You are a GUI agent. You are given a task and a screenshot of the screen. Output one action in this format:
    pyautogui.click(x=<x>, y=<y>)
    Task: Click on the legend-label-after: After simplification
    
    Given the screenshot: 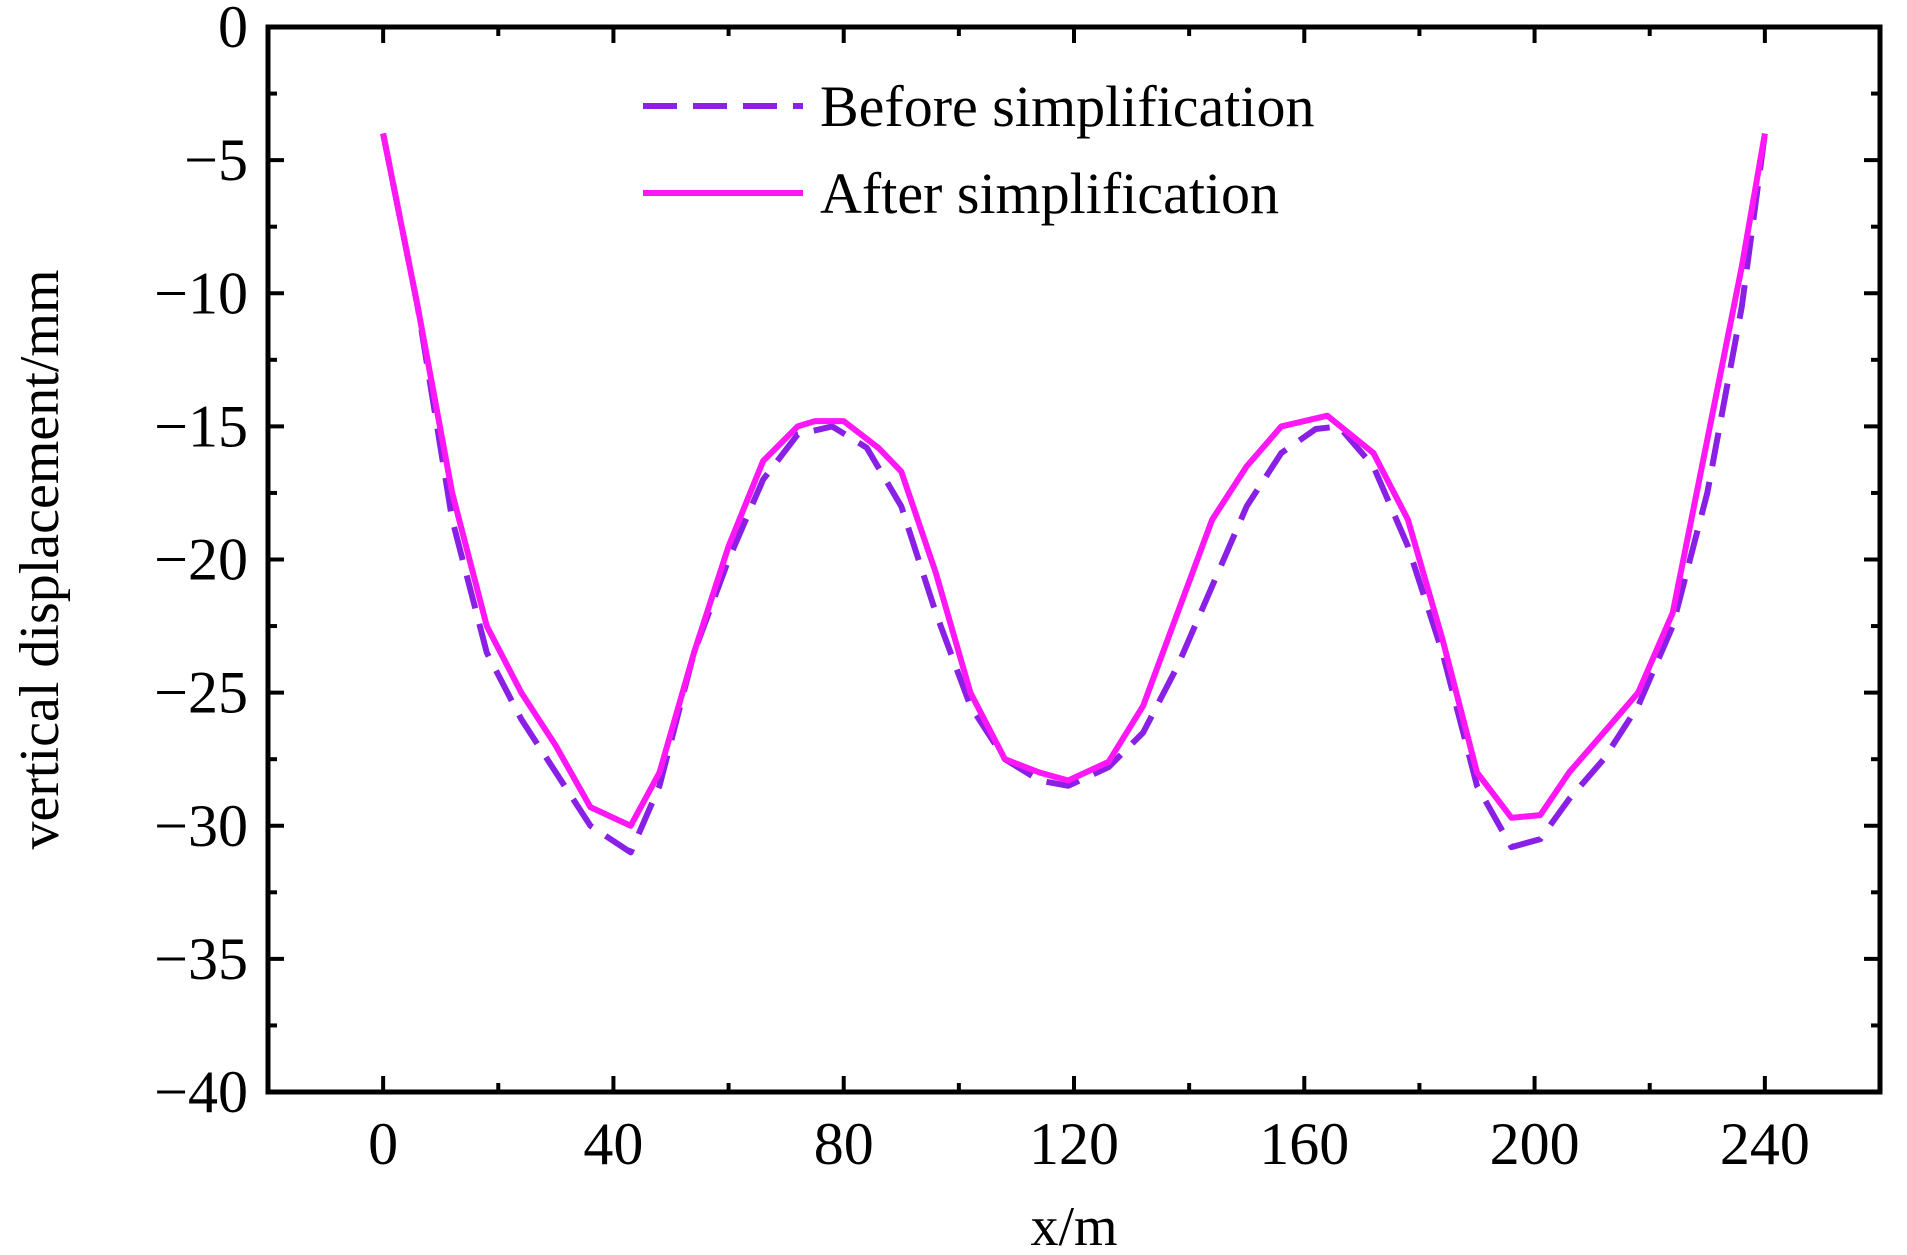 What is the action you would take?
    pyautogui.click(x=1049, y=193)
    